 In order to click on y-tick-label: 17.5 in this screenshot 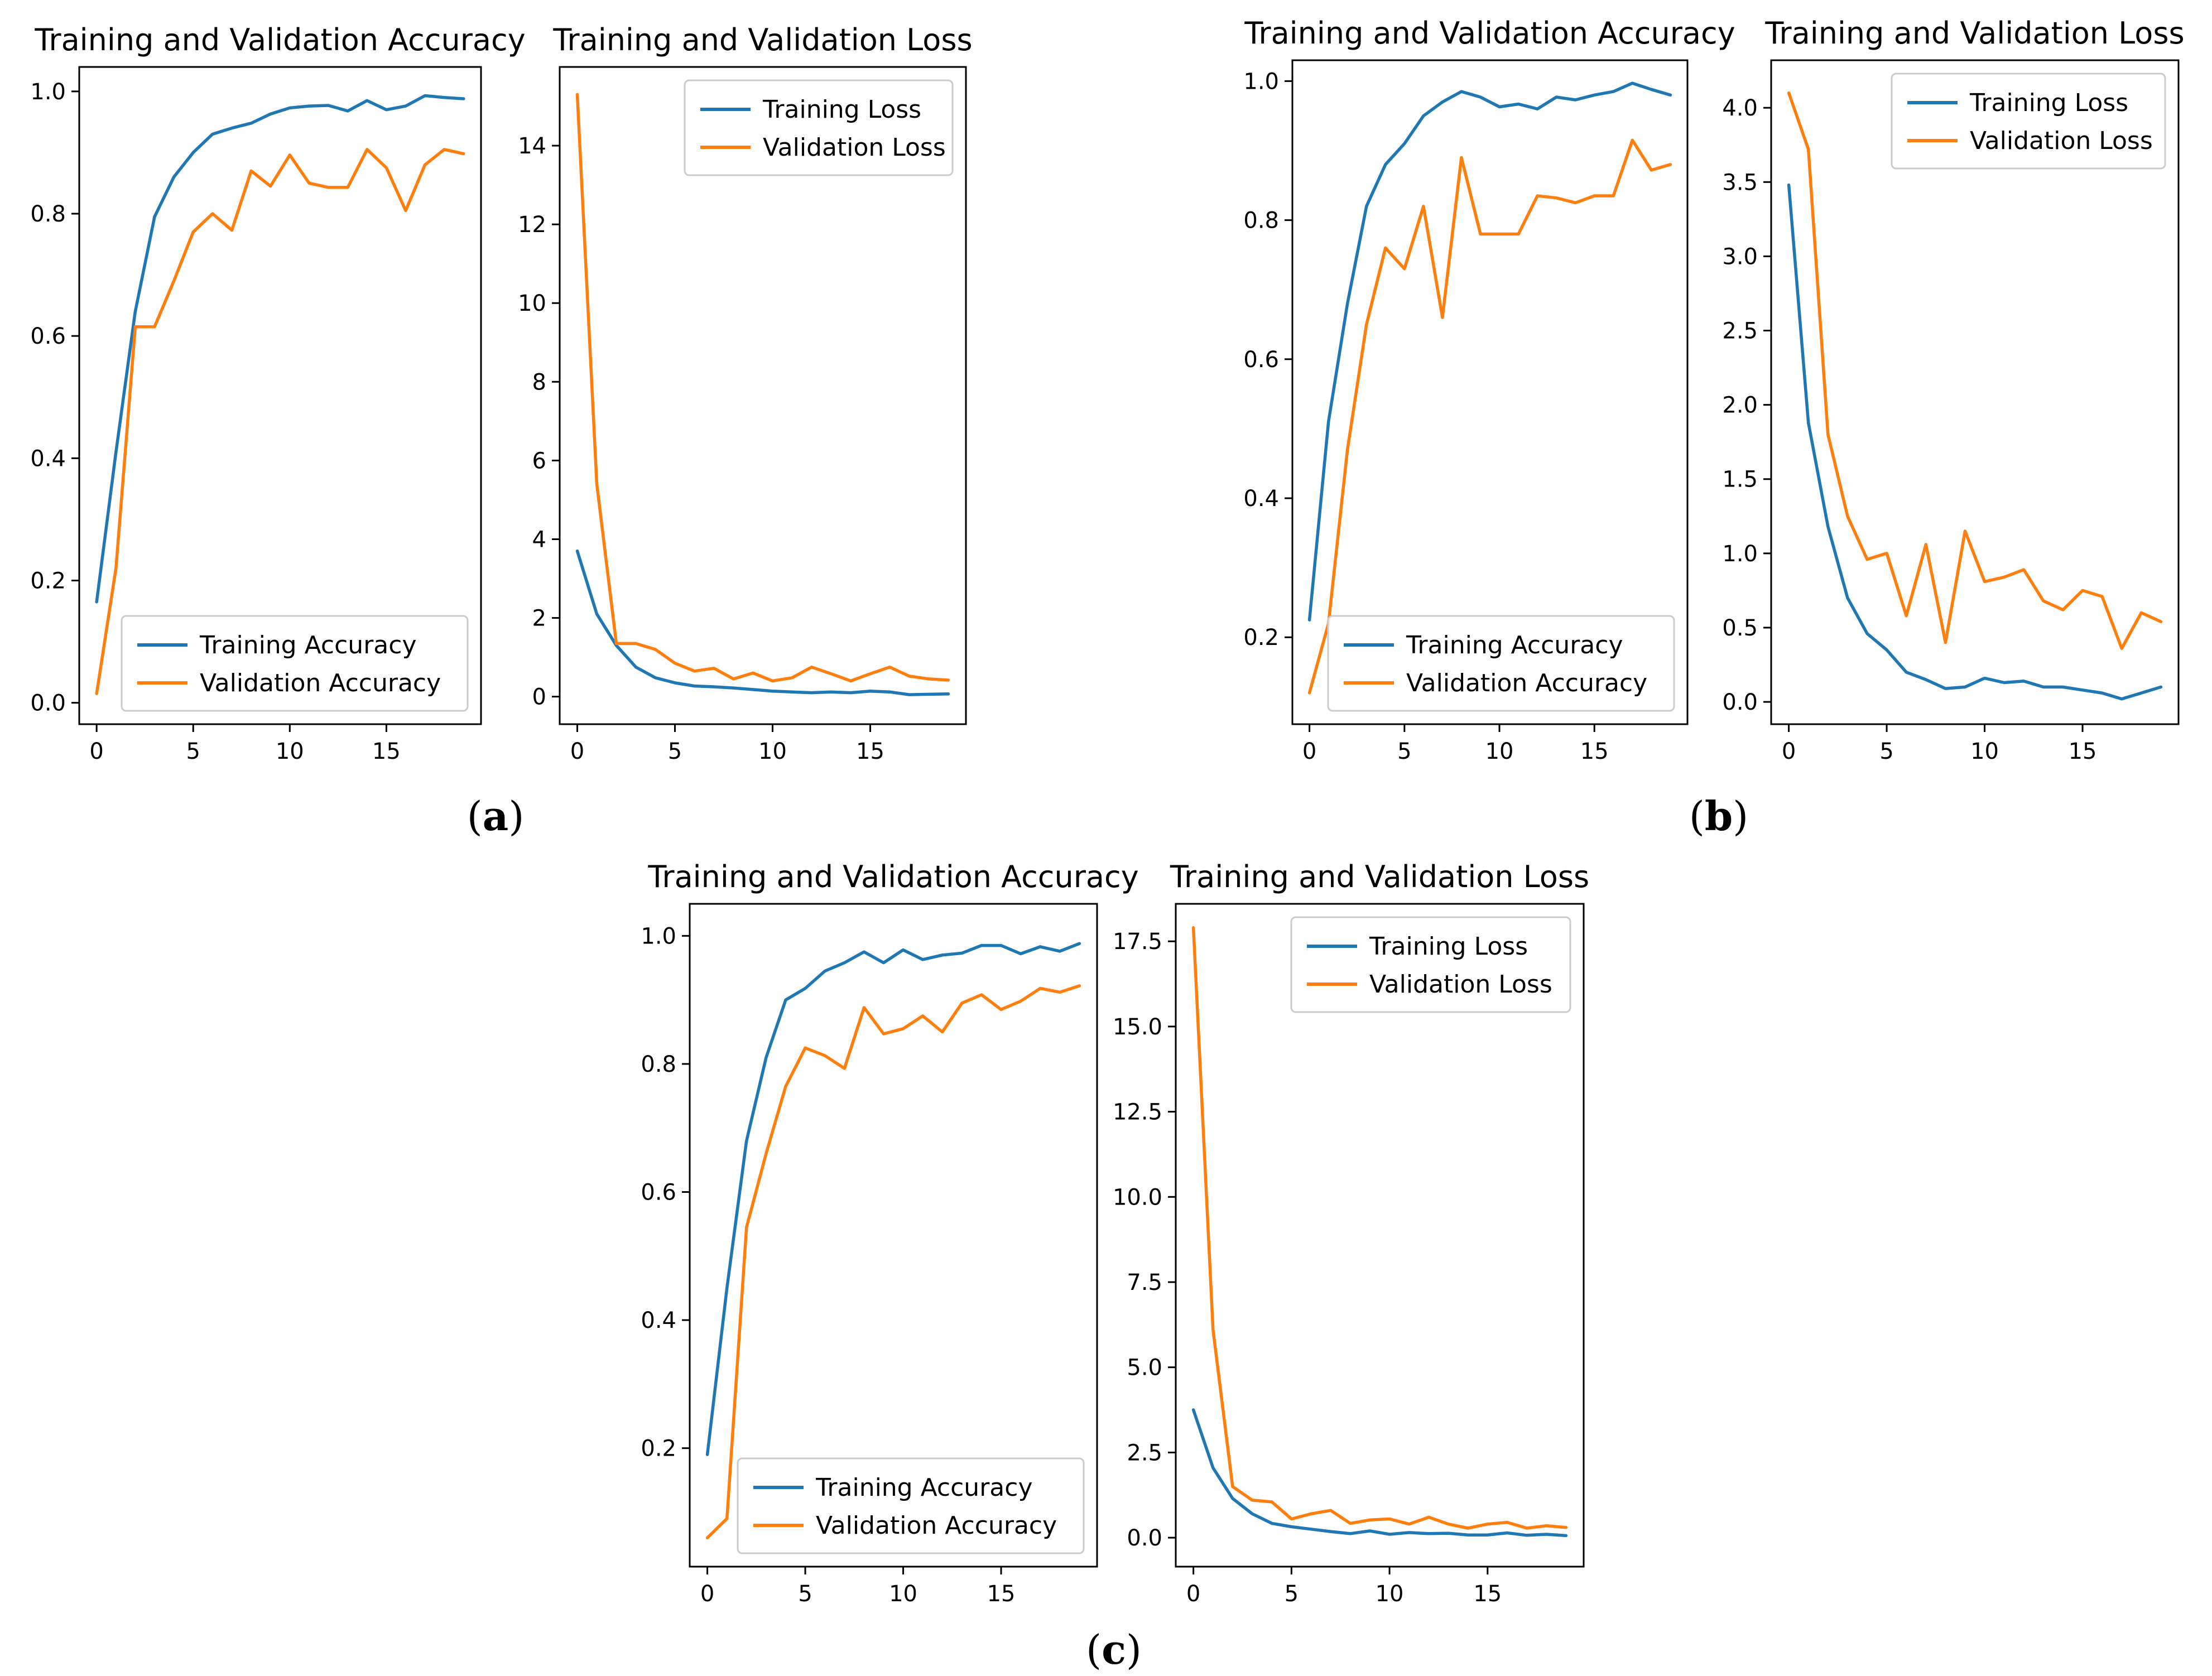, I will do `click(1137, 942)`.